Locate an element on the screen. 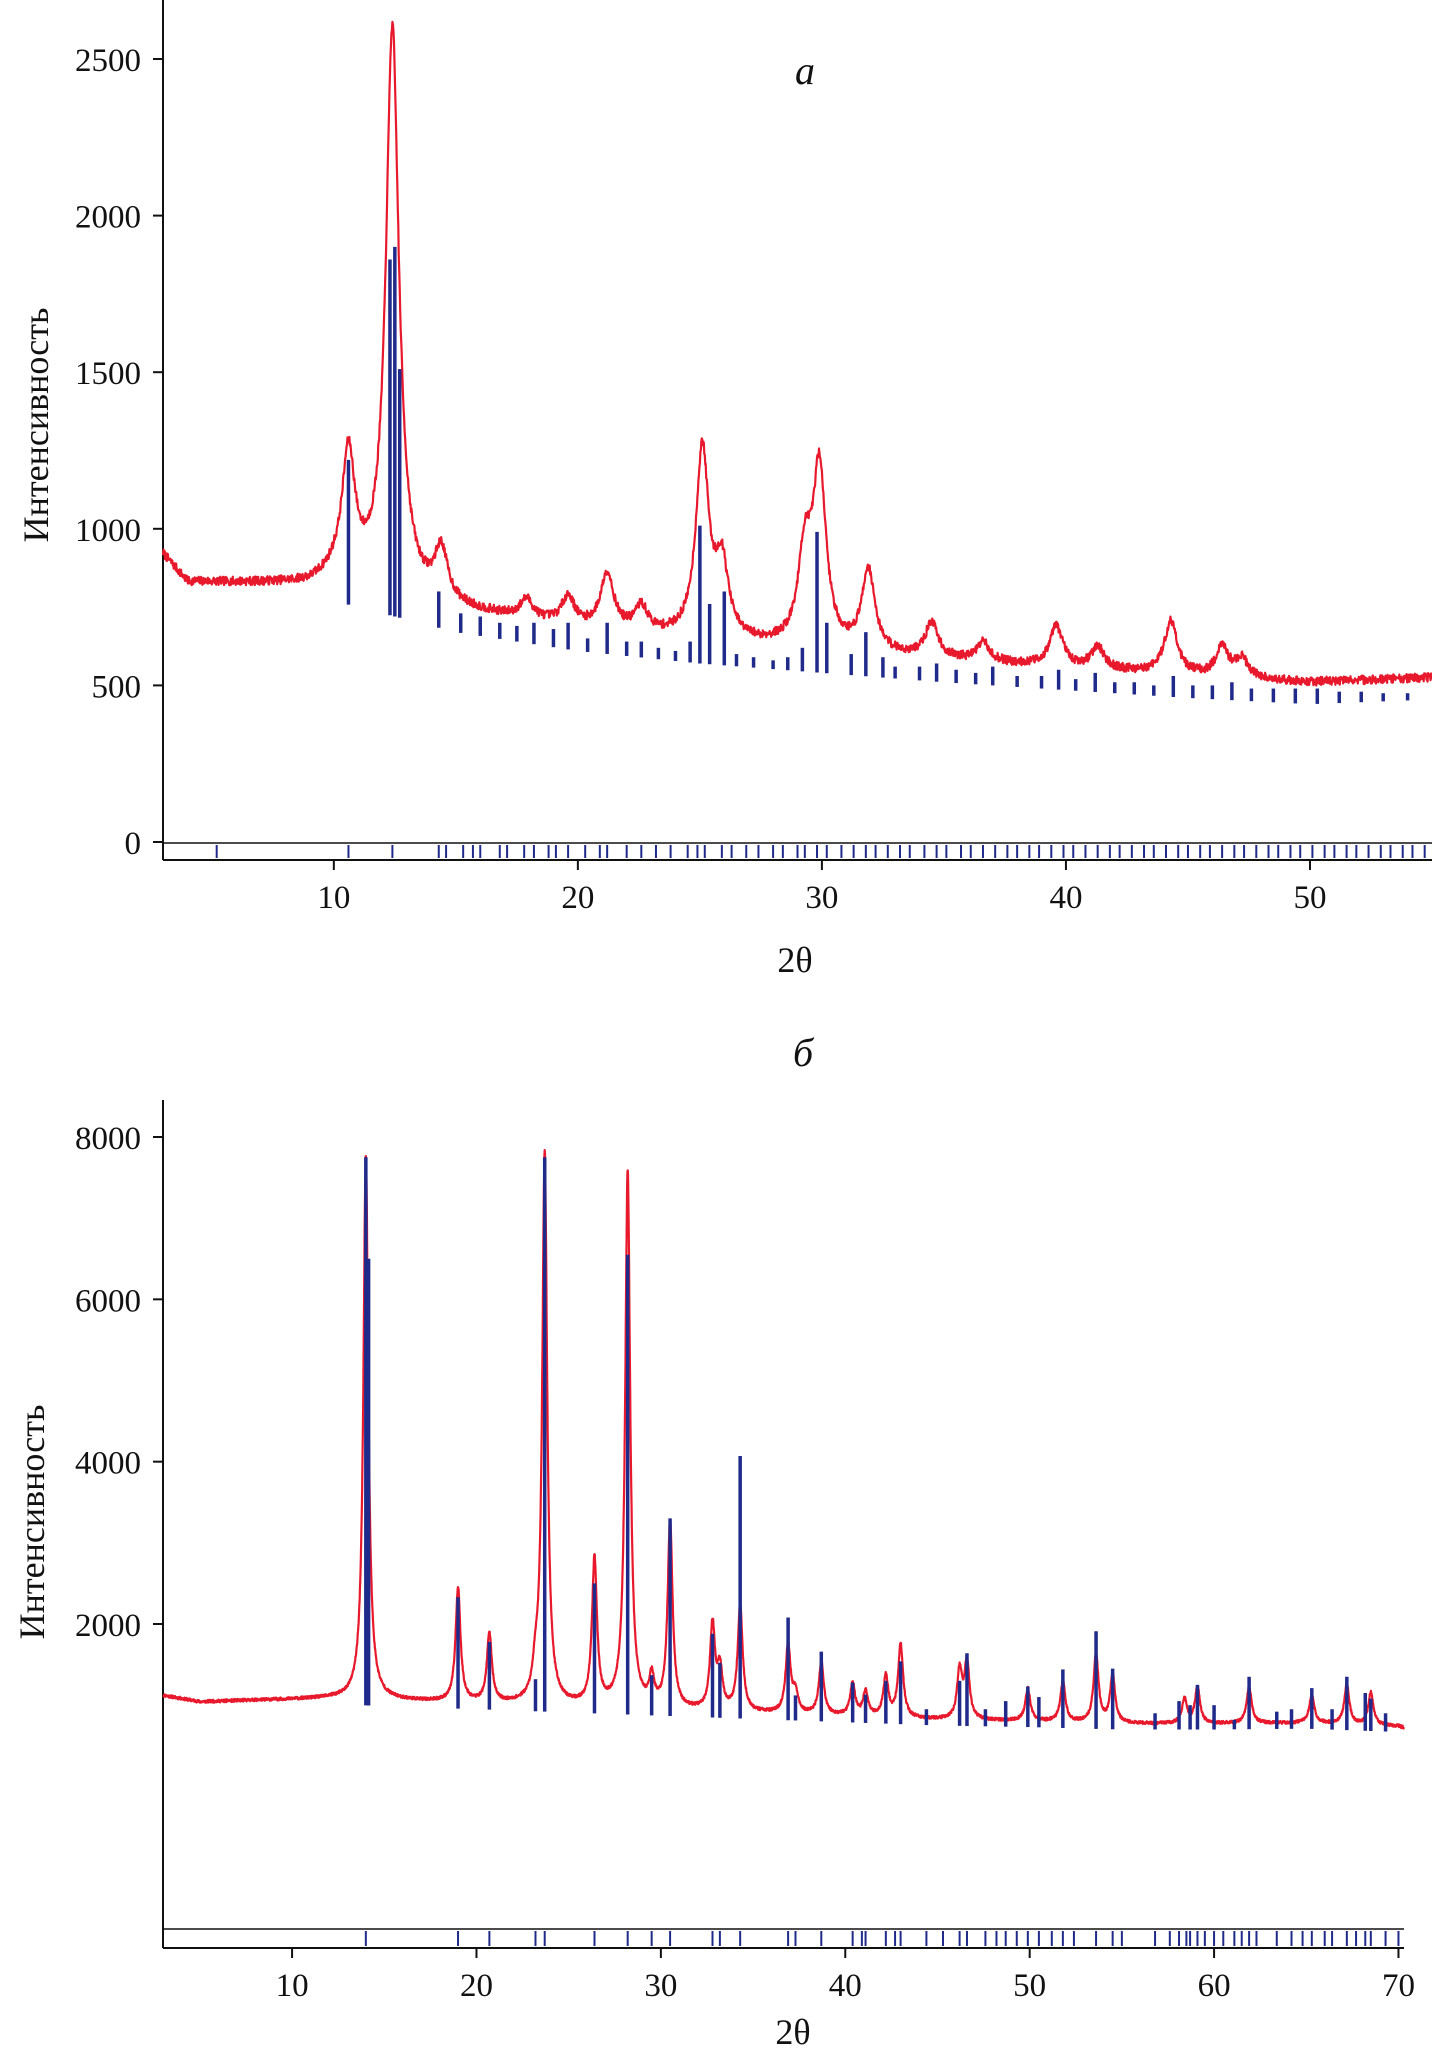 The width and height of the screenshot is (1432, 2052). panel-b-x-tick-label: 10 is located at coordinates (292, 1986).